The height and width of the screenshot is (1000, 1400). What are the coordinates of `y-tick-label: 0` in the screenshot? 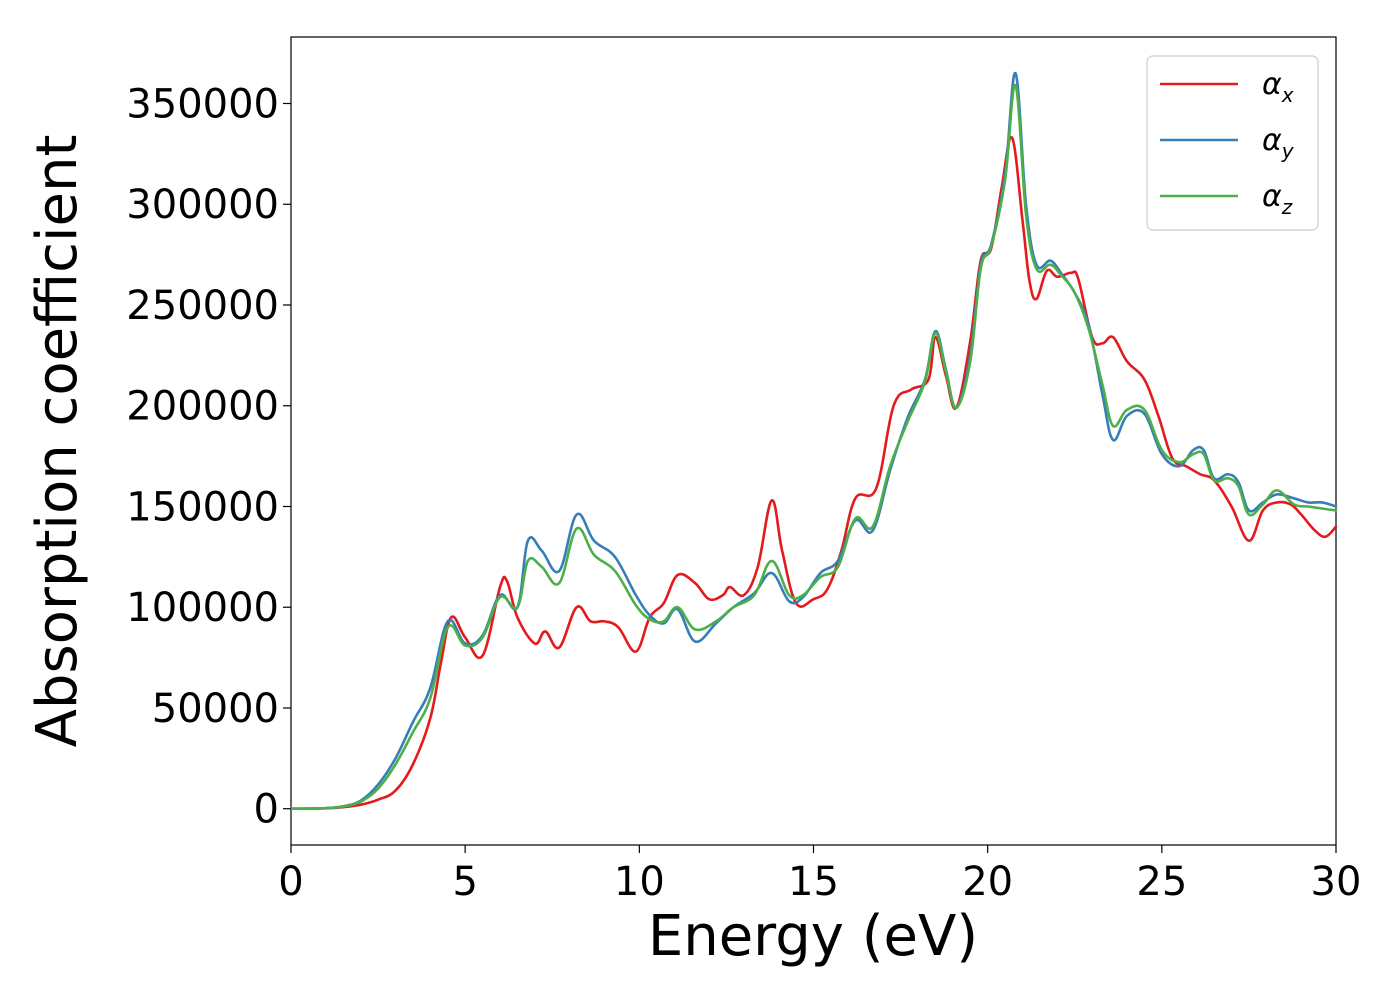 It's located at (266, 810).